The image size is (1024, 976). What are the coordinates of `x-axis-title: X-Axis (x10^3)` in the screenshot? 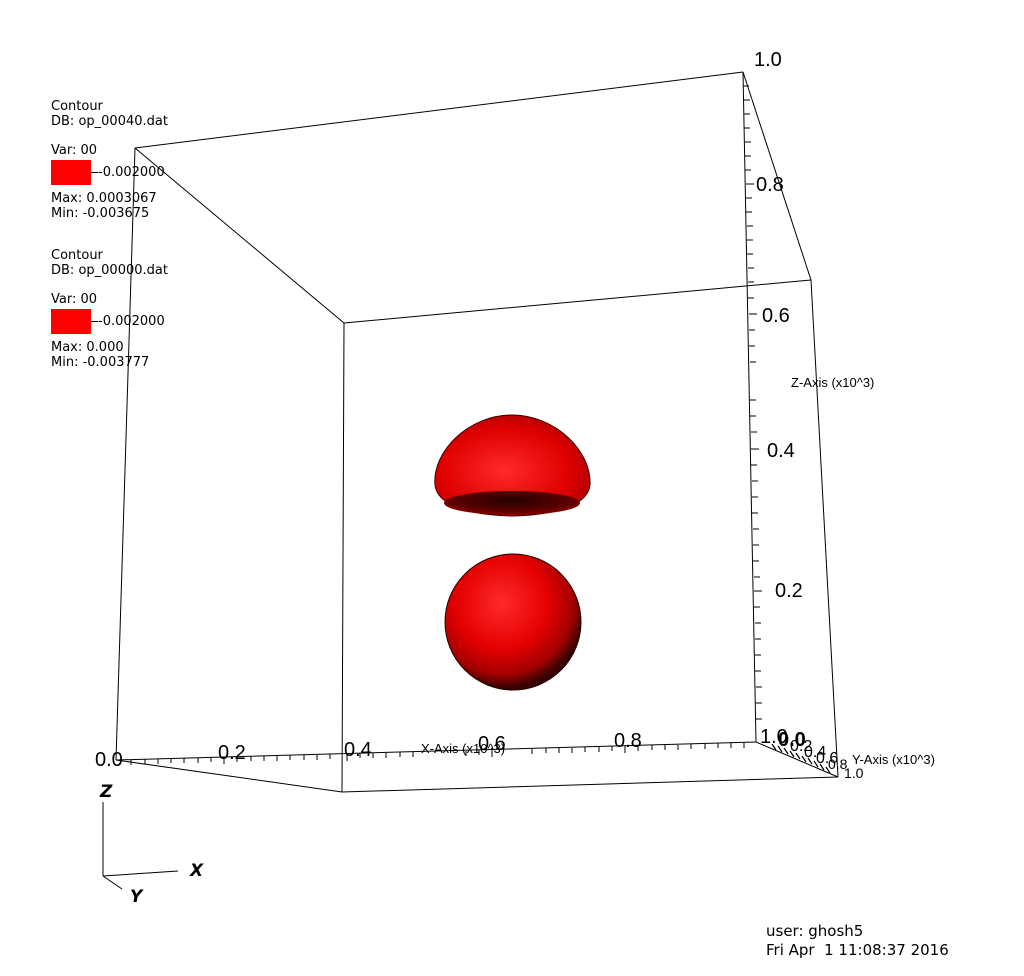 It's located at (463, 748).